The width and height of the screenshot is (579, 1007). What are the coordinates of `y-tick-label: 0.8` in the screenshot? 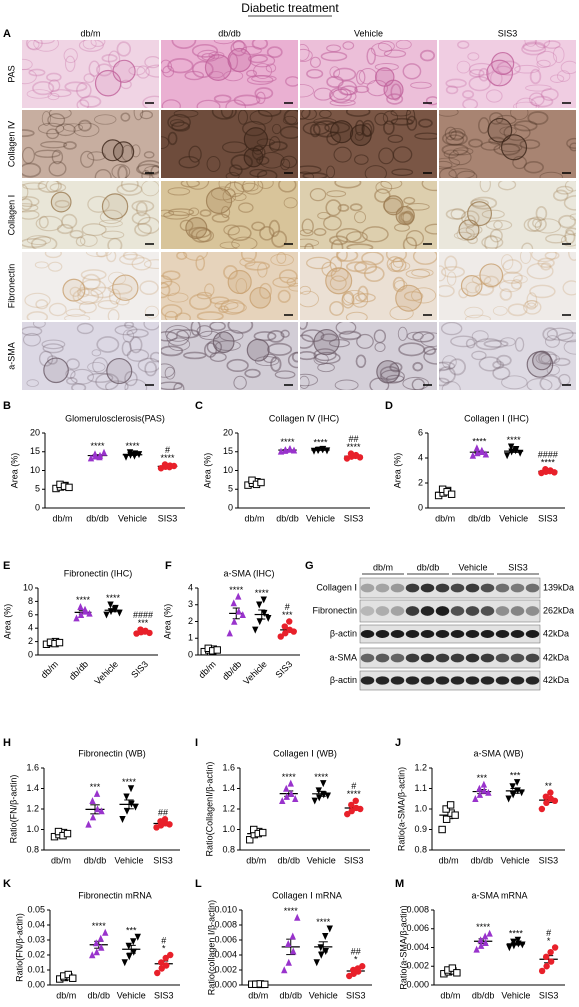 It's located at (420, 849).